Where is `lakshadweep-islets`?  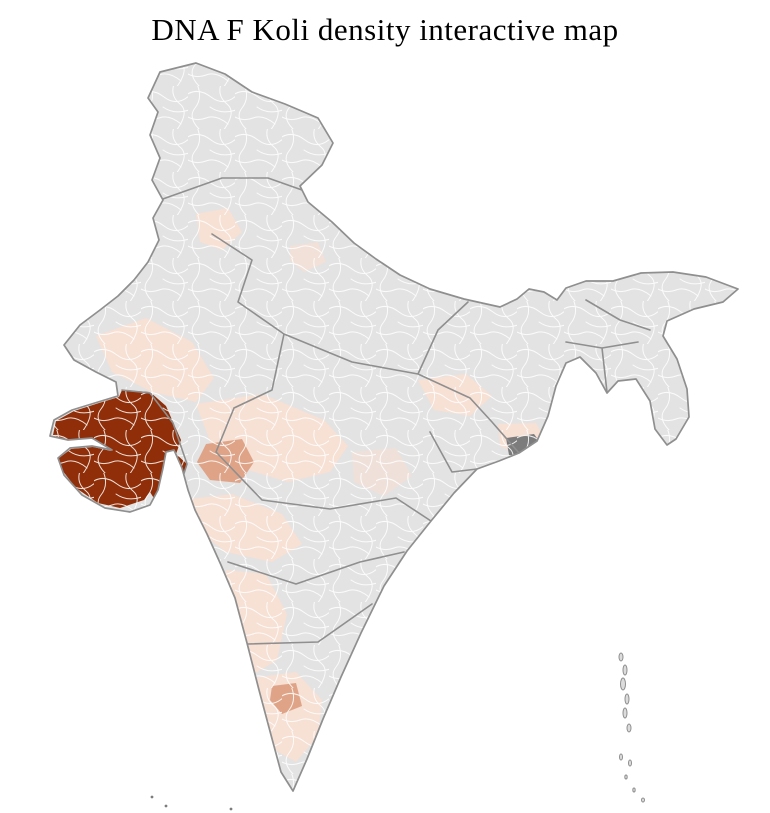
lakshadweep-islets is located at coordinates (191, 803).